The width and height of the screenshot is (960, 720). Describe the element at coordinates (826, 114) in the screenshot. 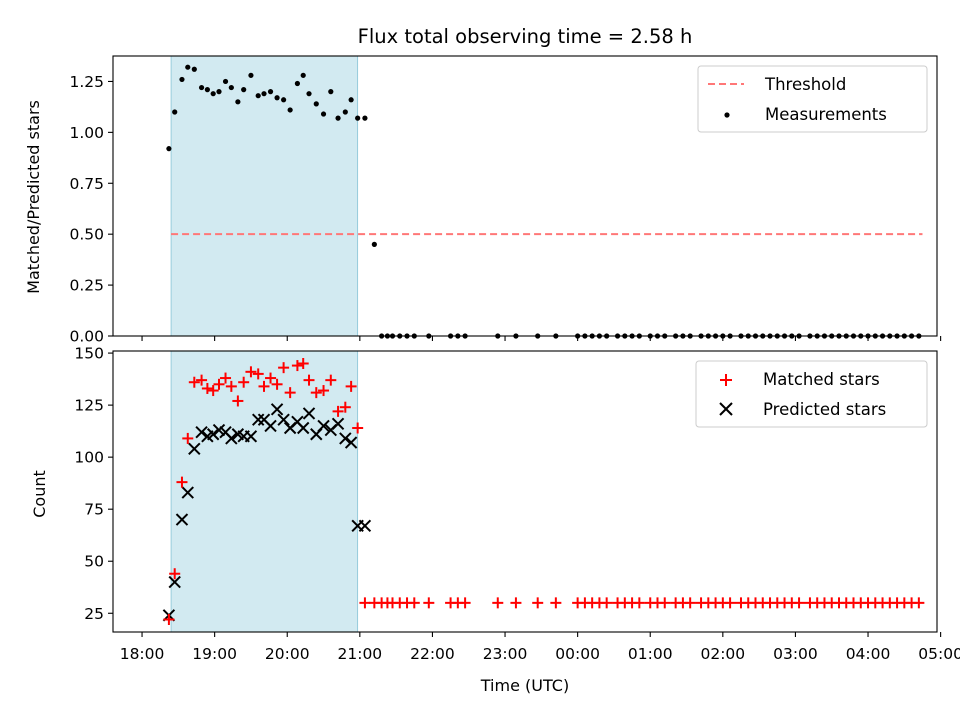

I see `legend-measurements-label: Measurements` at that location.